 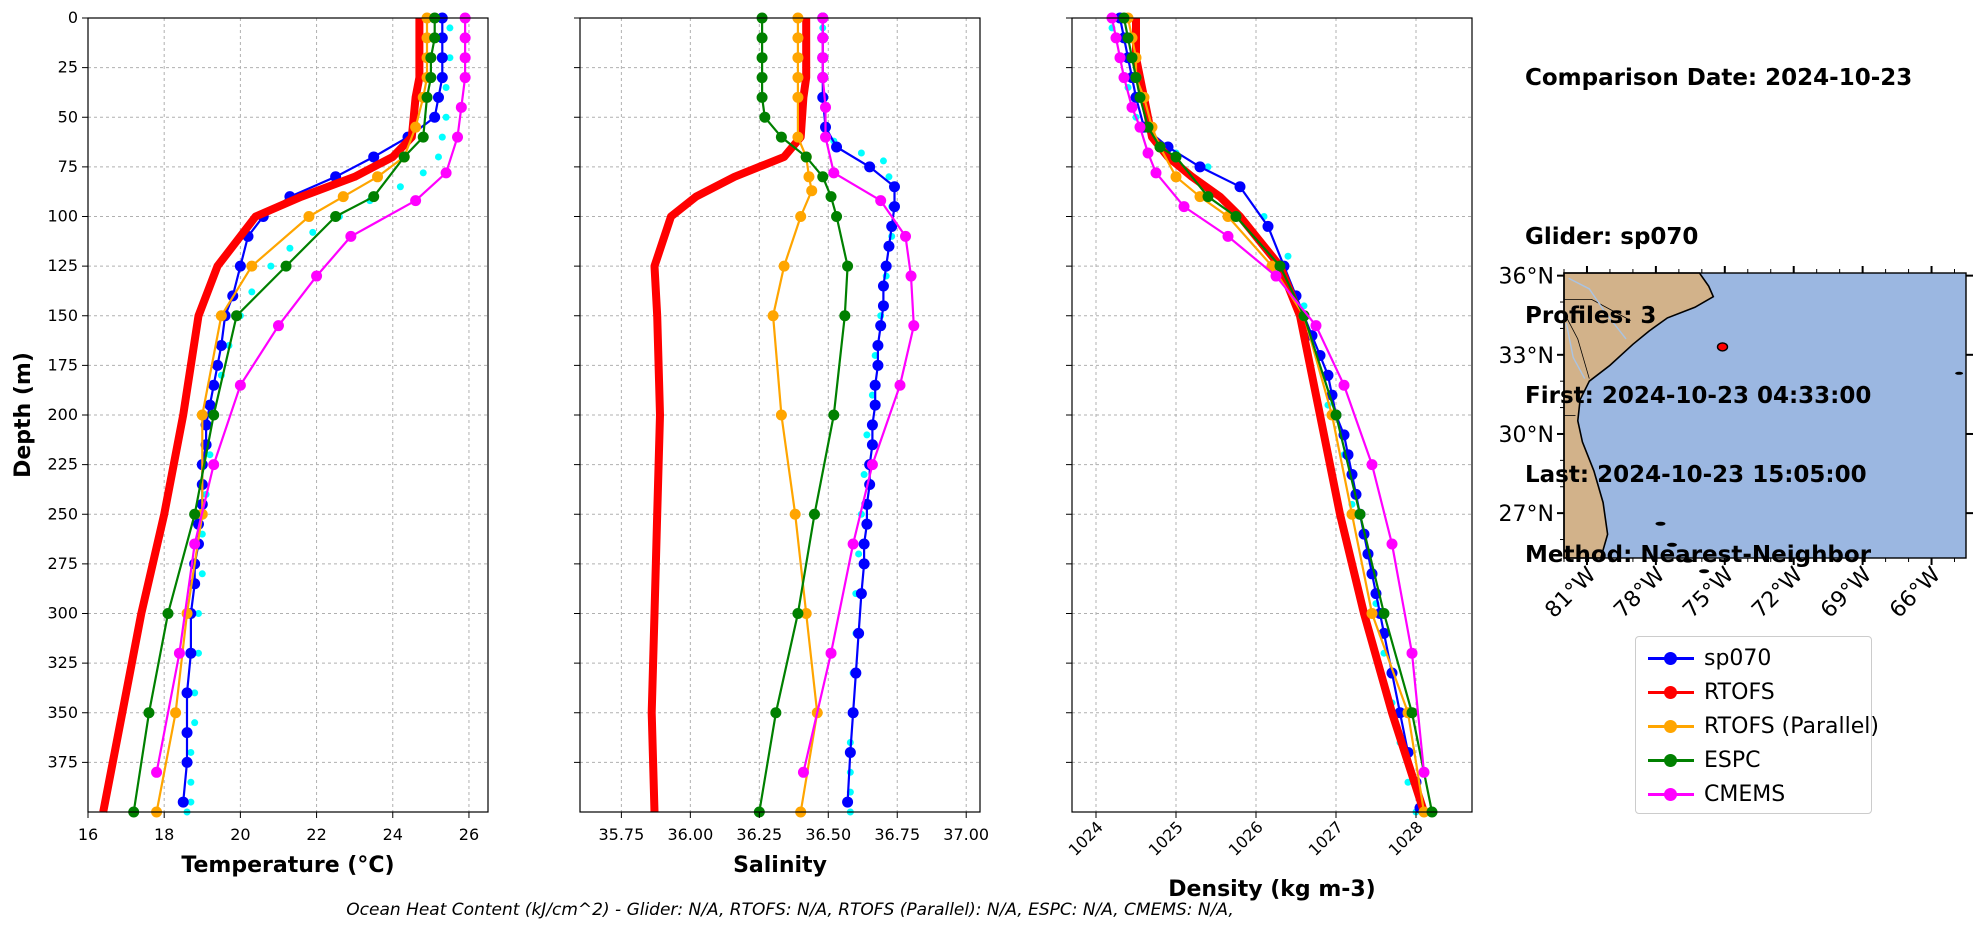 What do you see at coordinates (62, 712) in the screenshot?
I see `y-tick-label: 350` at bounding box center [62, 712].